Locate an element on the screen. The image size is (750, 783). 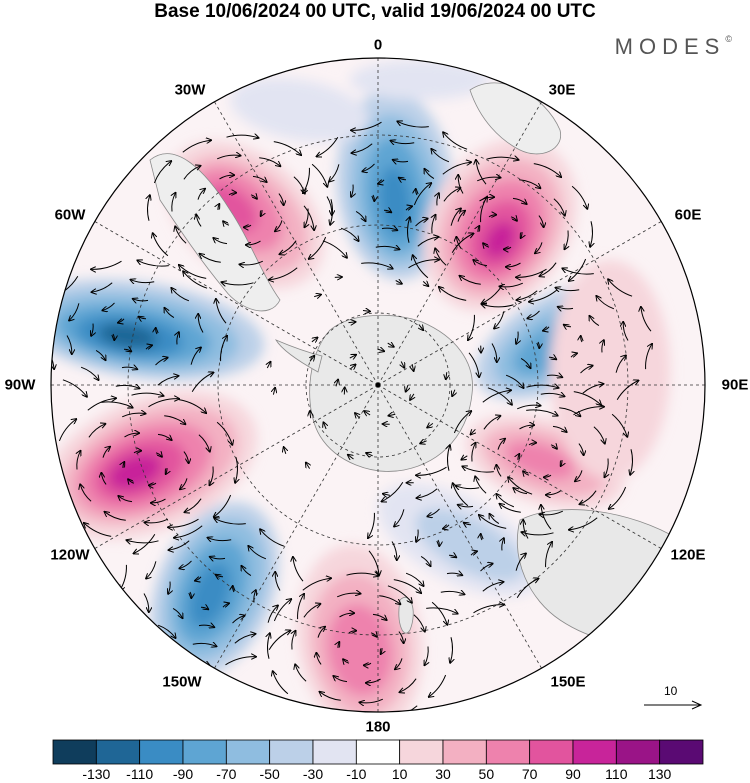
brand-logo: MODES© is located at coordinates (673, 47).